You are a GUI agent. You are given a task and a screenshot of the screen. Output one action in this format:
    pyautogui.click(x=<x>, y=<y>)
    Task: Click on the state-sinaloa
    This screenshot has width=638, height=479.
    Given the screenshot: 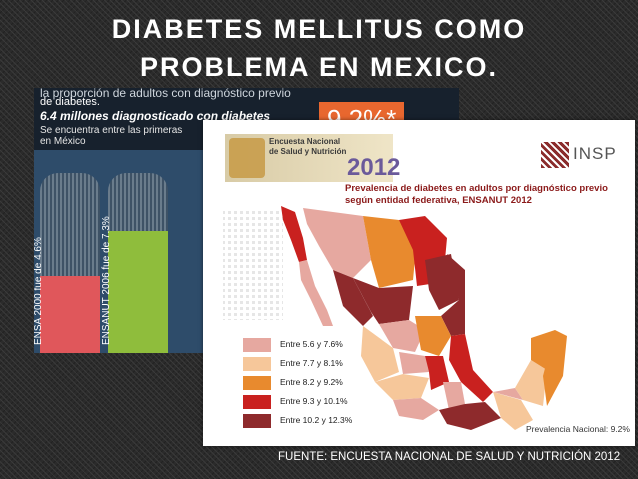 What is the action you would take?
    pyautogui.click(x=353, y=298)
    